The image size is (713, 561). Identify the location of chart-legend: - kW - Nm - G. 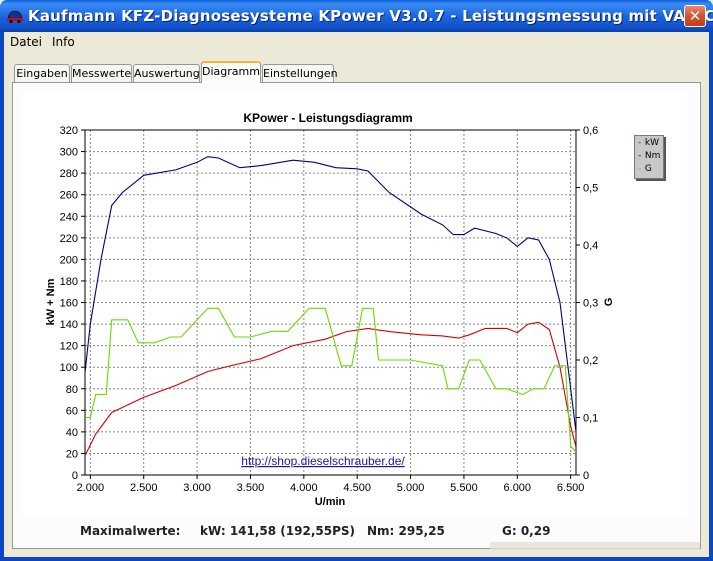
(649, 157).